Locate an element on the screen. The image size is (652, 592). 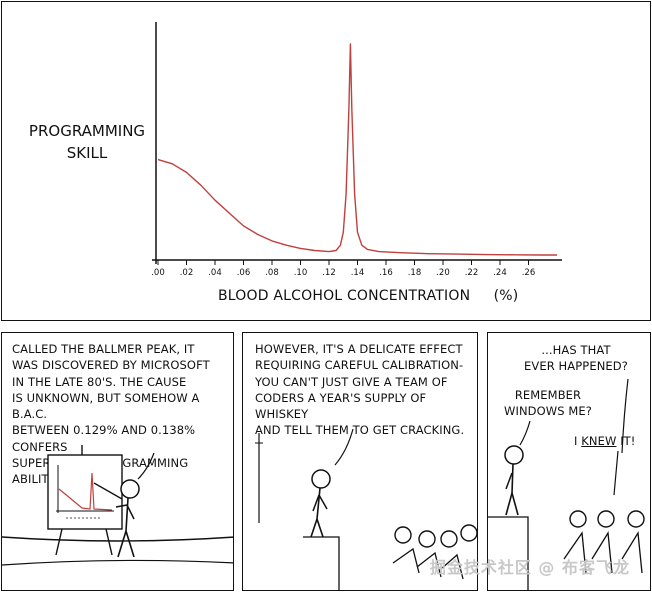
caption-2-line: HOWEVER, IT'S A DELICATE EFFECT is located at coordinates (359, 349).